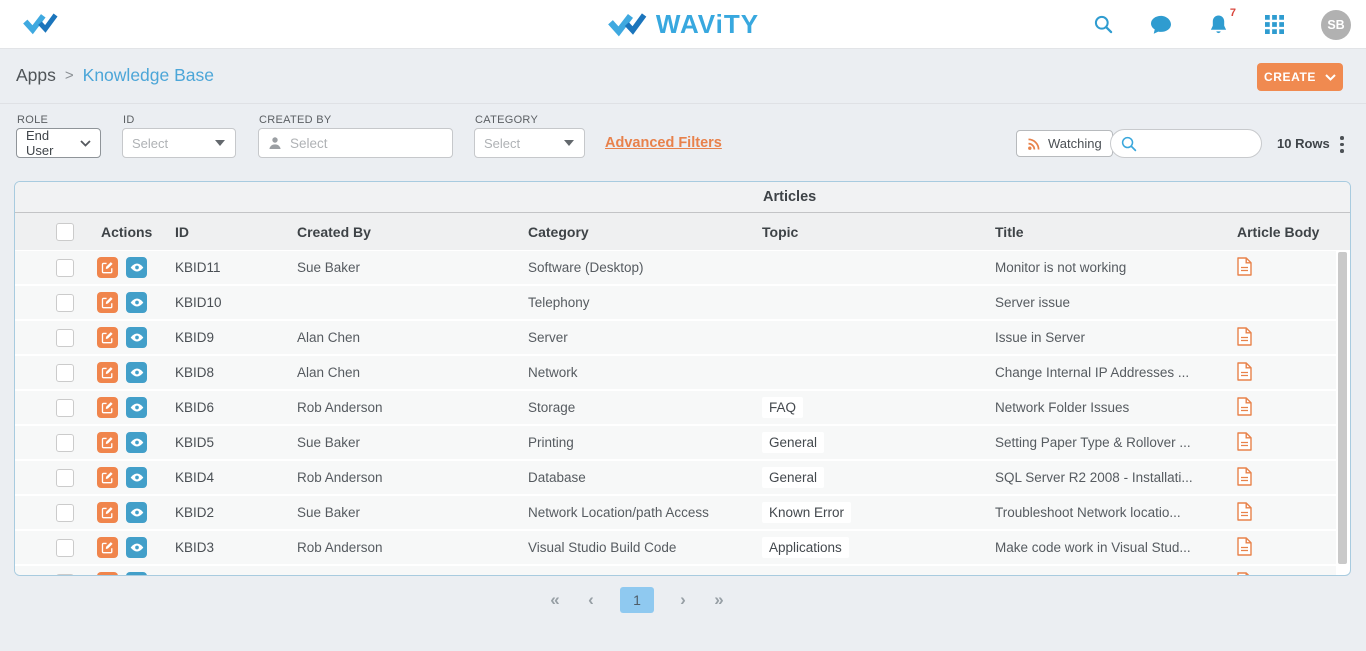  What do you see at coordinates (783, 407) in the screenshot?
I see `topic-chip: FAQ` at bounding box center [783, 407].